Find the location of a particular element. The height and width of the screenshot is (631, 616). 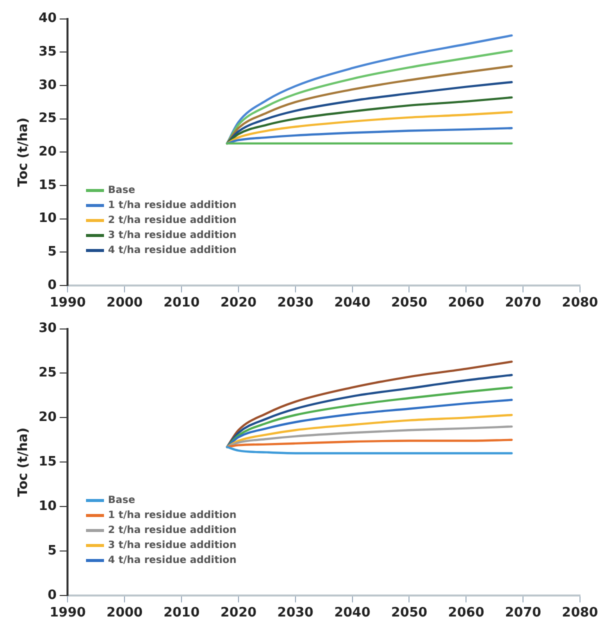

y-tick-label: 35 is located at coordinates (47, 52).